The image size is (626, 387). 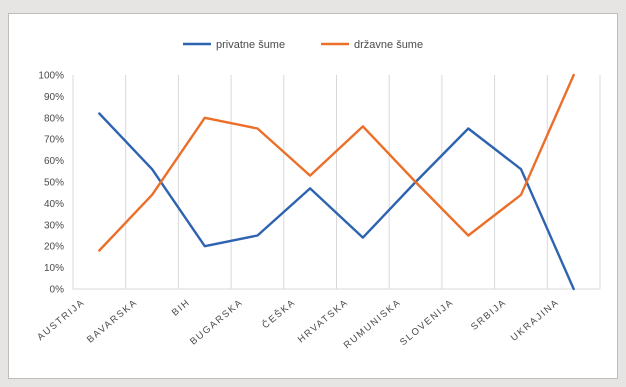 What do you see at coordinates (54, 118) in the screenshot?
I see `y-tick-label: 80%` at bounding box center [54, 118].